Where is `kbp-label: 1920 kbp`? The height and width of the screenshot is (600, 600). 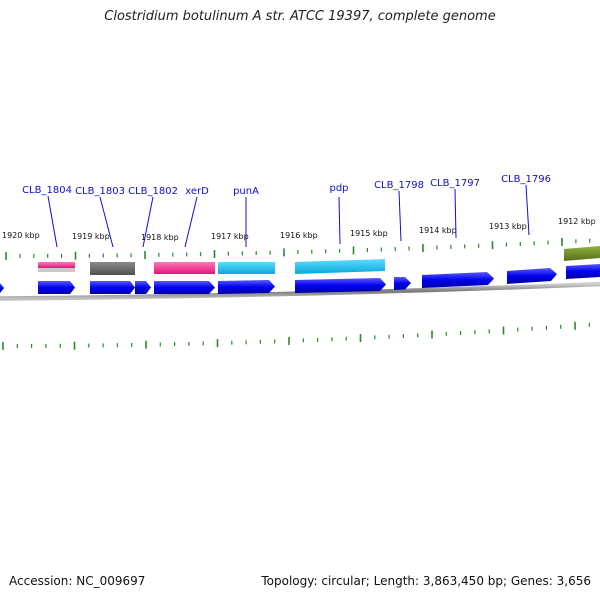
kbp-label: 1920 kbp is located at coordinates (21, 235).